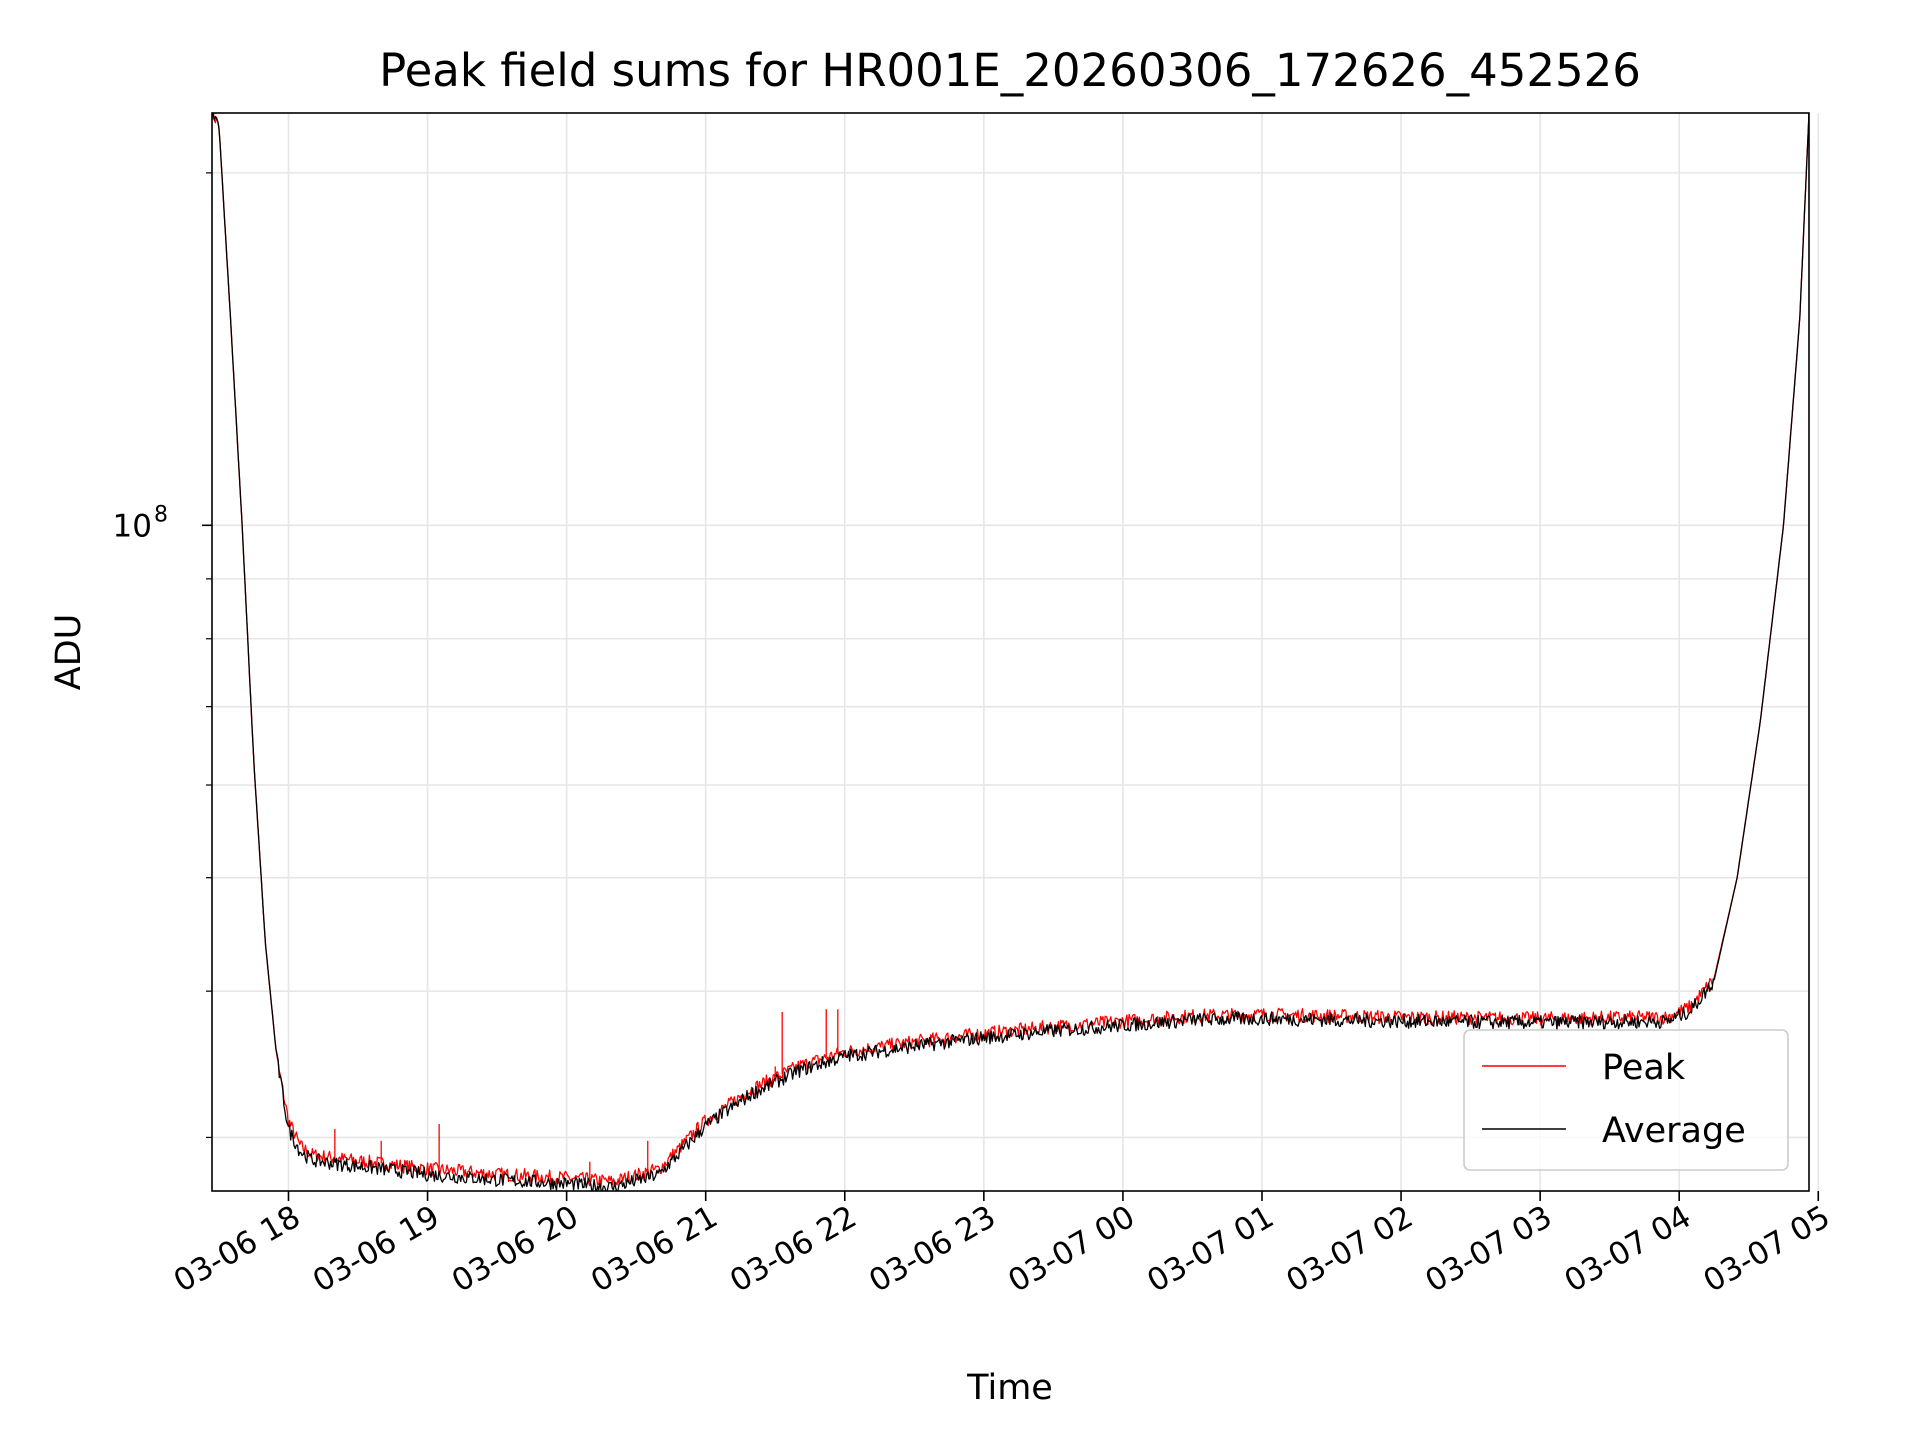 The width and height of the screenshot is (1920, 1445). Describe the element at coordinates (162, 655) in the screenshot. I see `y-axis-ticks: 10 8` at that location.